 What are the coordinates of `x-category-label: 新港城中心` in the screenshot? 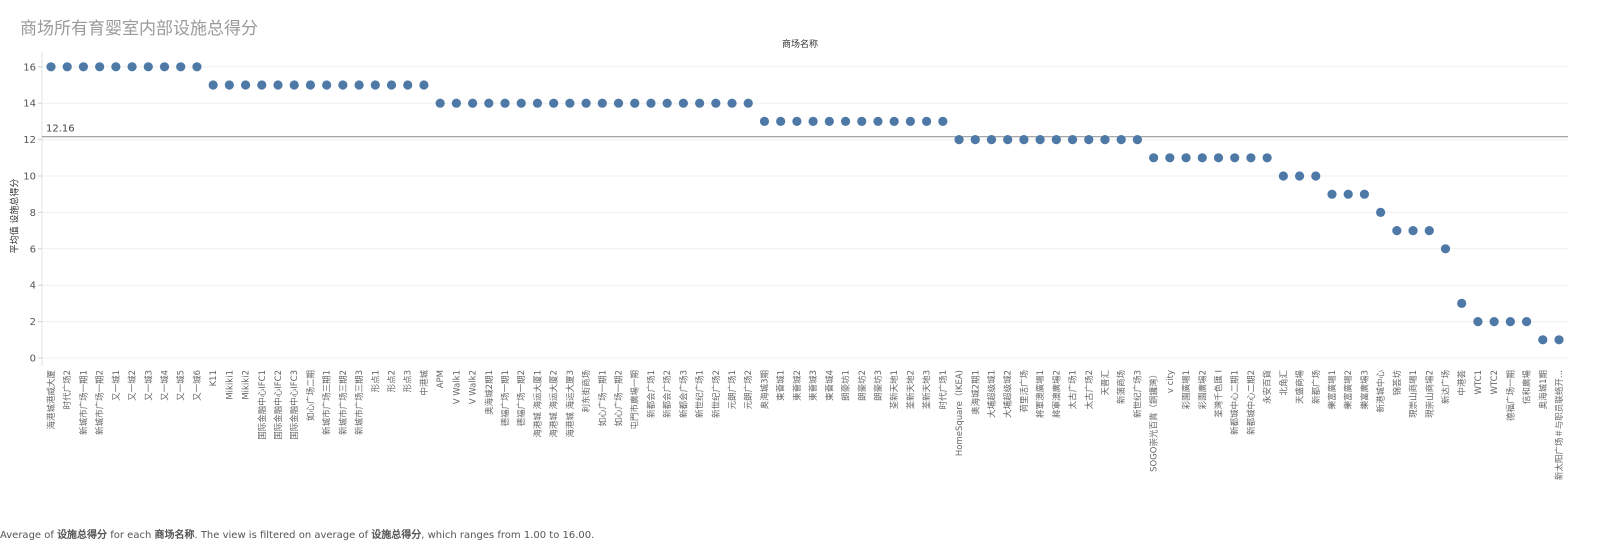 It's located at (1381, 391).